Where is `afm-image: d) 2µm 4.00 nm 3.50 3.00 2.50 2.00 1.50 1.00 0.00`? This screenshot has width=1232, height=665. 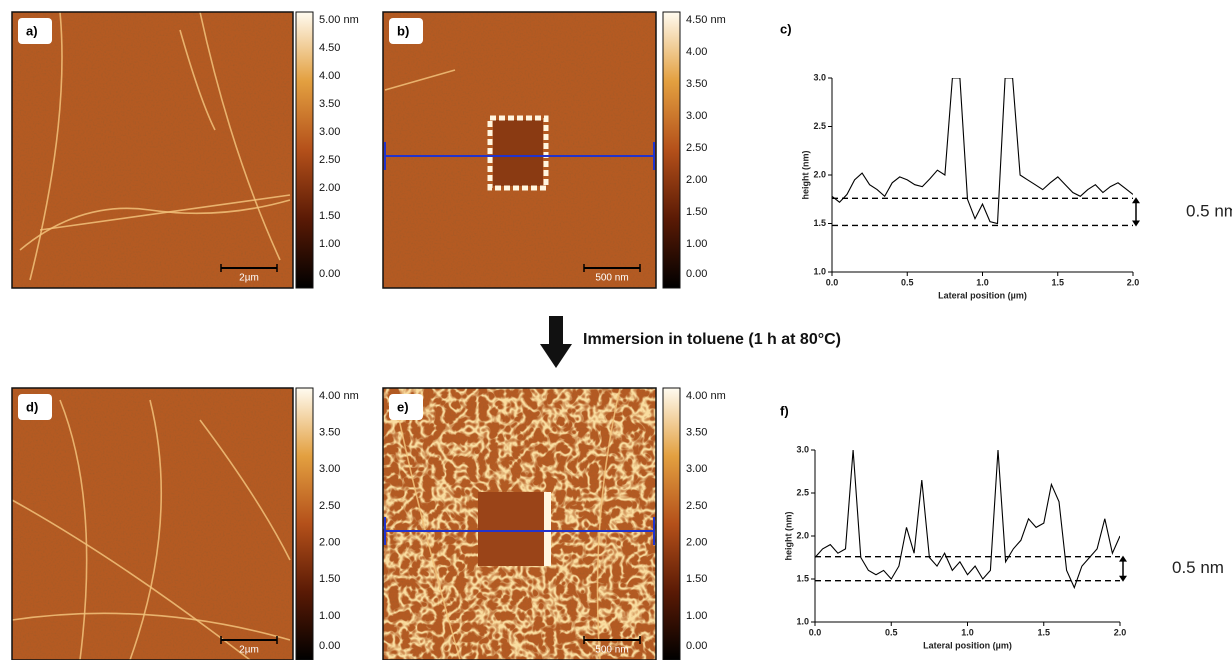 afm-image: d) 2µm 4.00 nm 3.50 3.00 2.50 2.00 1.50 1.00 0.00 is located at coordinates (185, 524).